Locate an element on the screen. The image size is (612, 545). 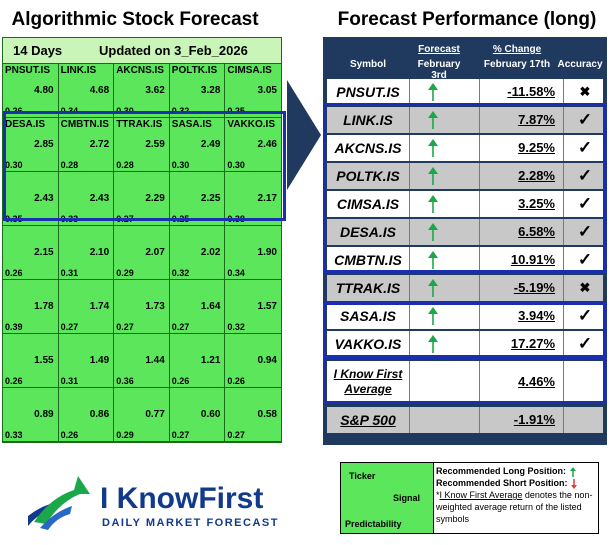
cell-ticker: PNSUT.IS is located at coordinates (28, 70).